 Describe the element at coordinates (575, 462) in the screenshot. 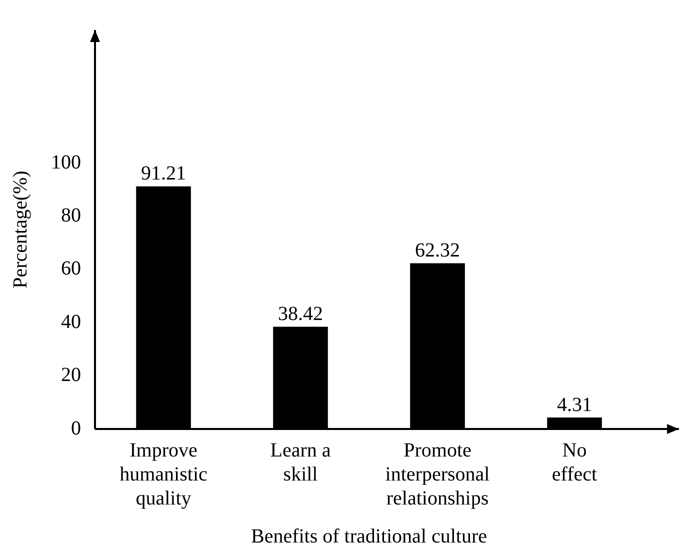

I see `x-tick-label: No effect` at that location.